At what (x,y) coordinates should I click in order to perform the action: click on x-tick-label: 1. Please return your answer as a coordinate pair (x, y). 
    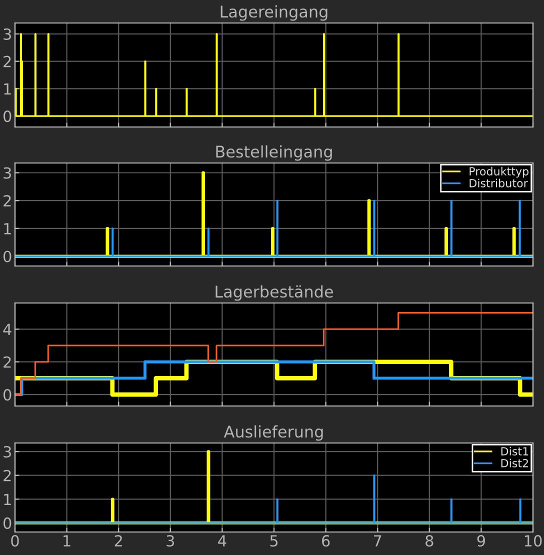
    Looking at the image, I should click on (67, 540).